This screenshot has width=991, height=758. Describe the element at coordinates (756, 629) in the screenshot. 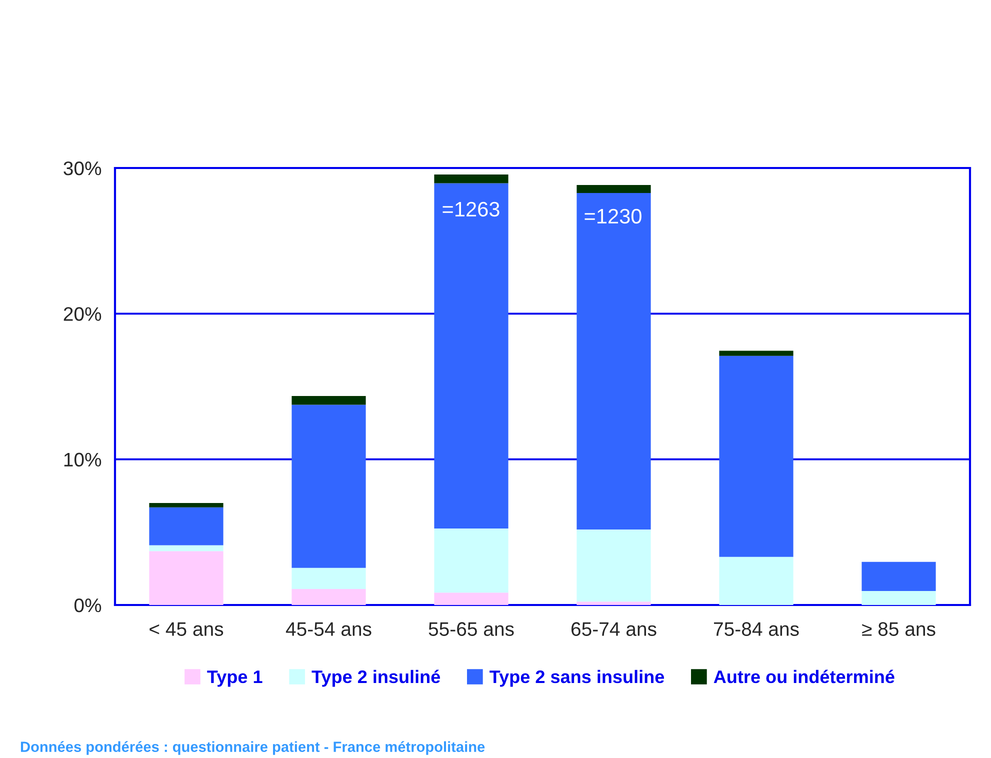

I see `x-tick-label: 75-84 ans` at that location.